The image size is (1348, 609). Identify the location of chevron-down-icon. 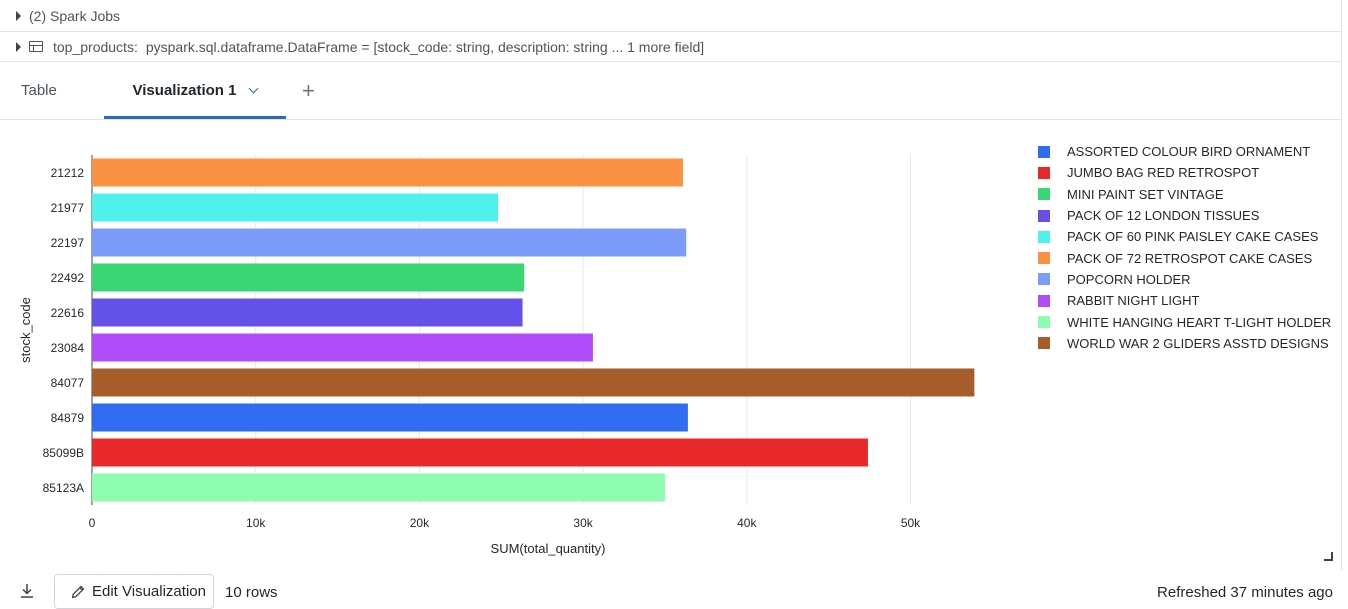
(254, 88).